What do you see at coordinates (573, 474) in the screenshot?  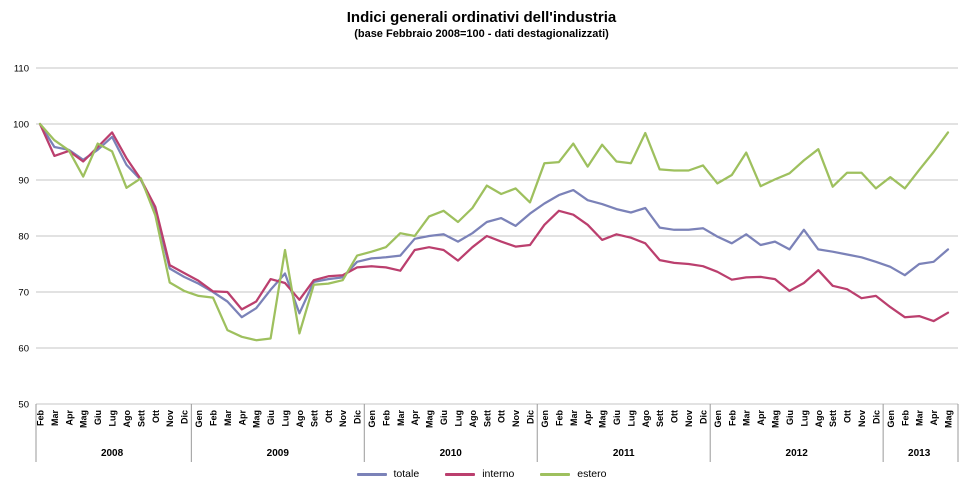 I see `legend-item-estero: estero` at bounding box center [573, 474].